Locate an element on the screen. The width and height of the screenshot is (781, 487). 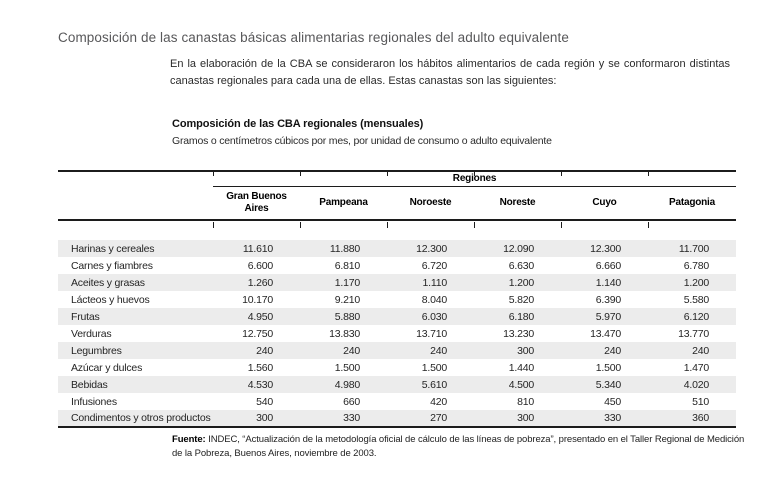
cell-value: 12.750 is located at coordinates (257, 333).